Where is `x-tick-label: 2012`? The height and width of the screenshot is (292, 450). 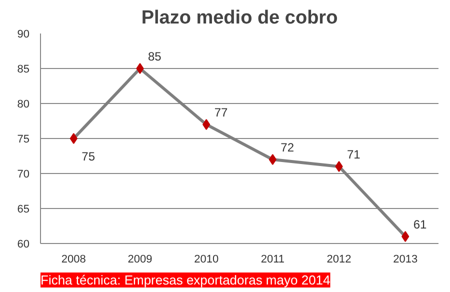
x-tick-label: 2012 is located at coordinates (339, 260).